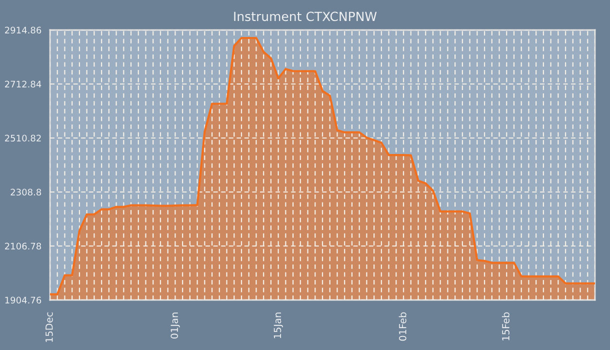  I want to click on y-tick-label: 2106.78, so click(23, 246).